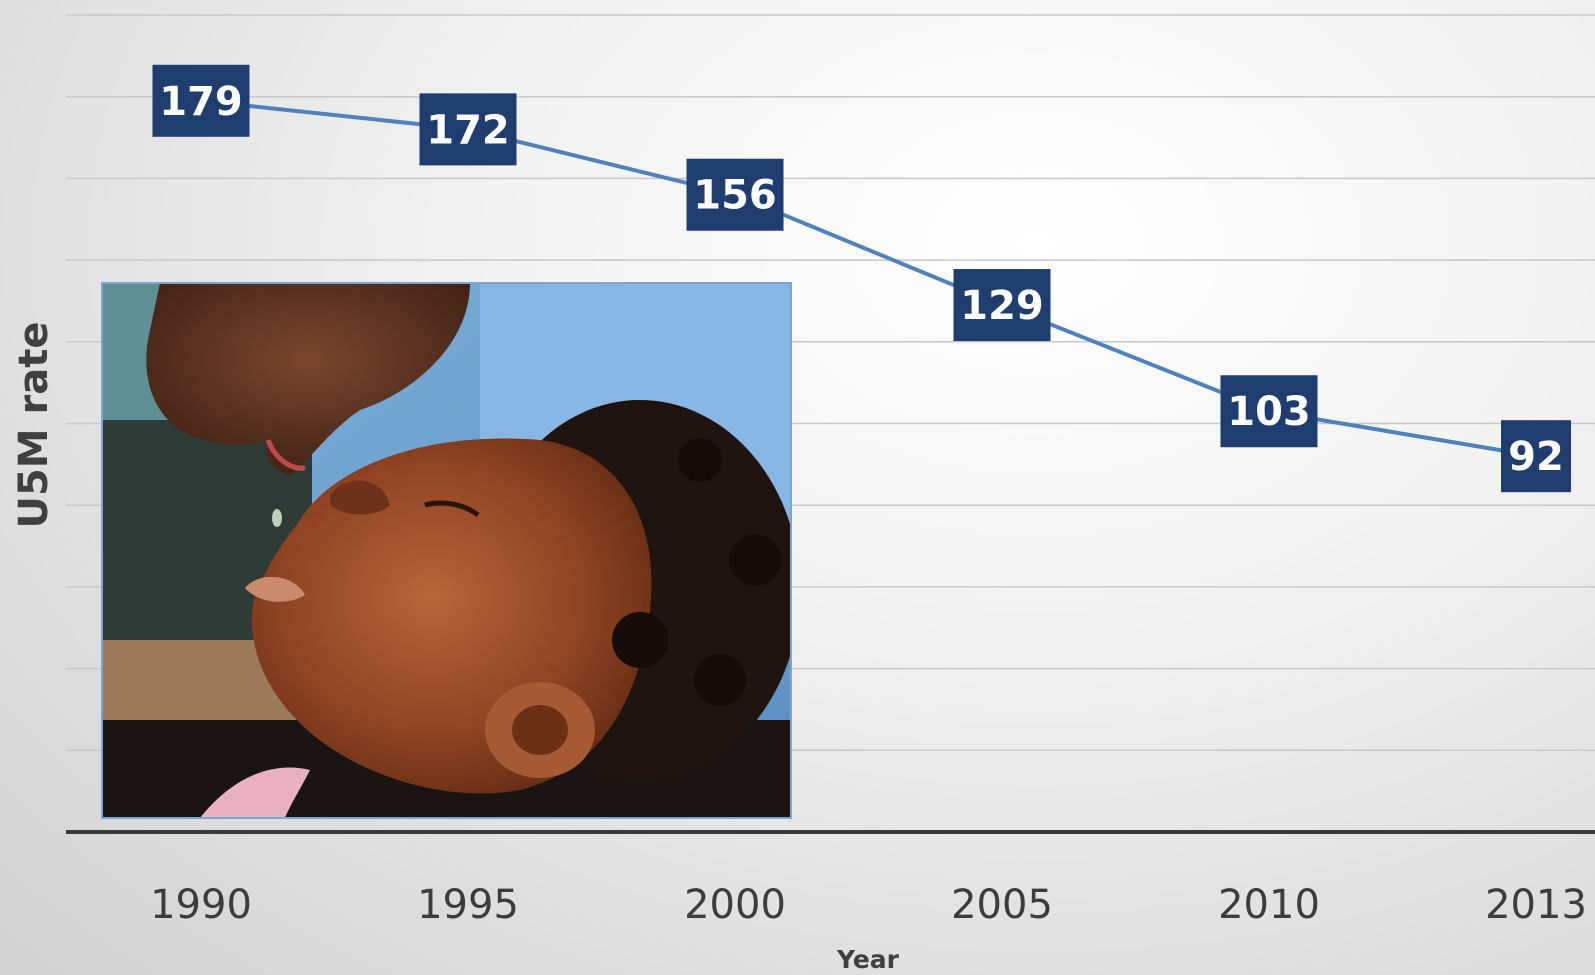 This screenshot has height=975, width=1595. What do you see at coordinates (1002, 905) in the screenshot?
I see `x-tick-label: 2005` at bounding box center [1002, 905].